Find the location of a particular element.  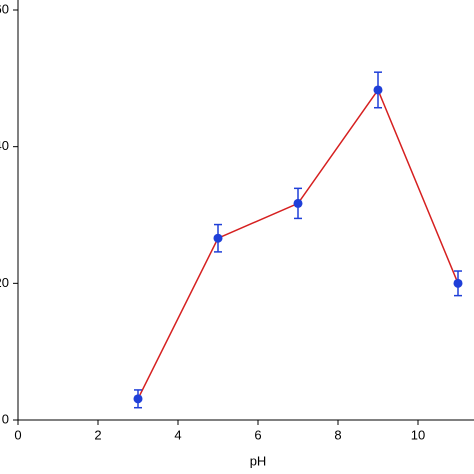

x-tick-label: 10 is located at coordinates (418, 434).